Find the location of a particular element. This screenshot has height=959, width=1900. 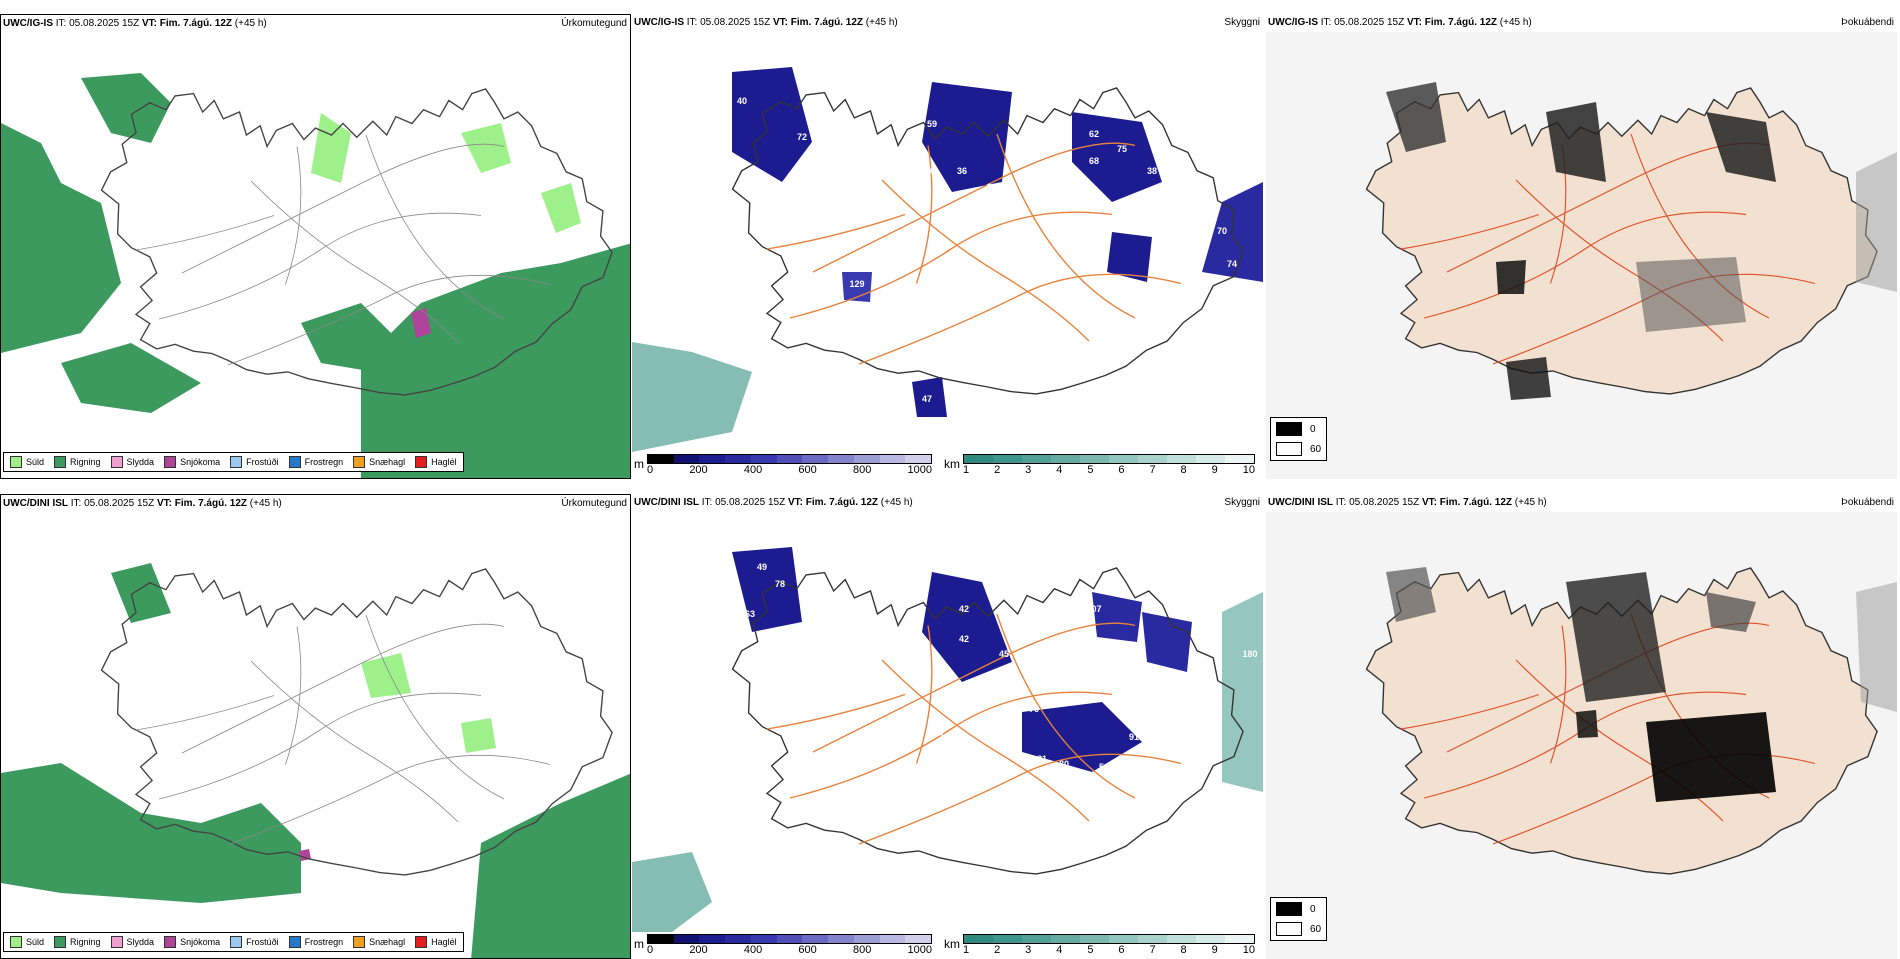

legend-item: Súld is located at coordinates (27, 942).